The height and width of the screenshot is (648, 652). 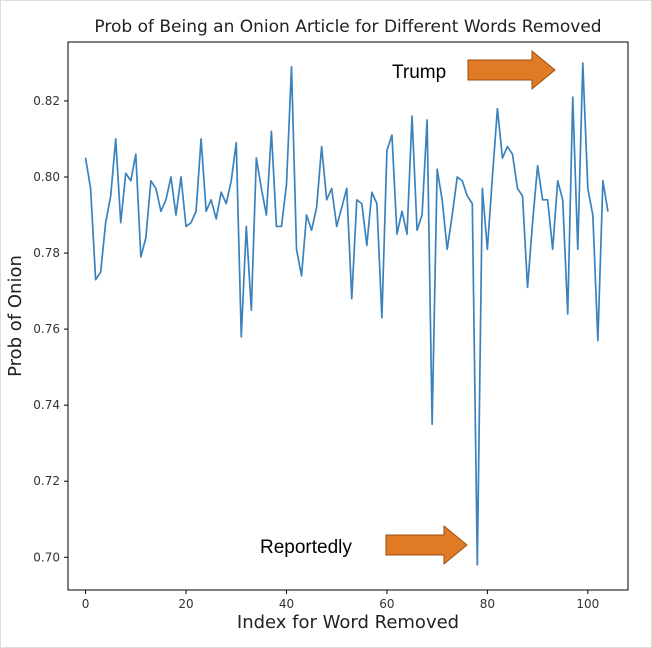 What do you see at coordinates (348, 622) in the screenshot?
I see `x-axis-label: Index for Word Removed` at bounding box center [348, 622].